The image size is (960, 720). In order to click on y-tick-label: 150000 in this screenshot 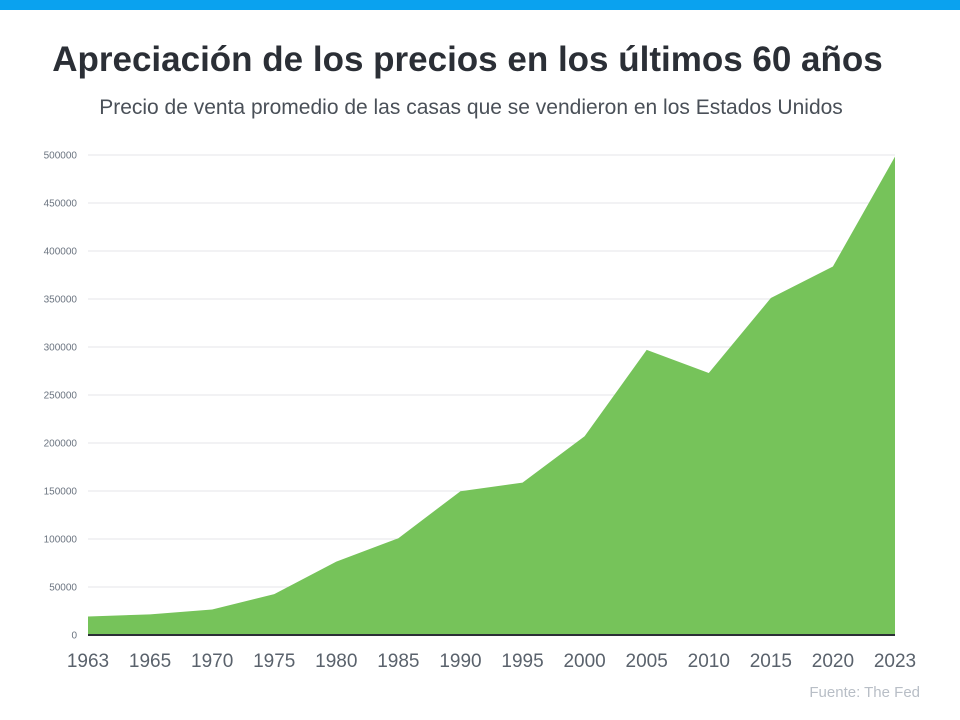, I will do `click(61, 492)`.